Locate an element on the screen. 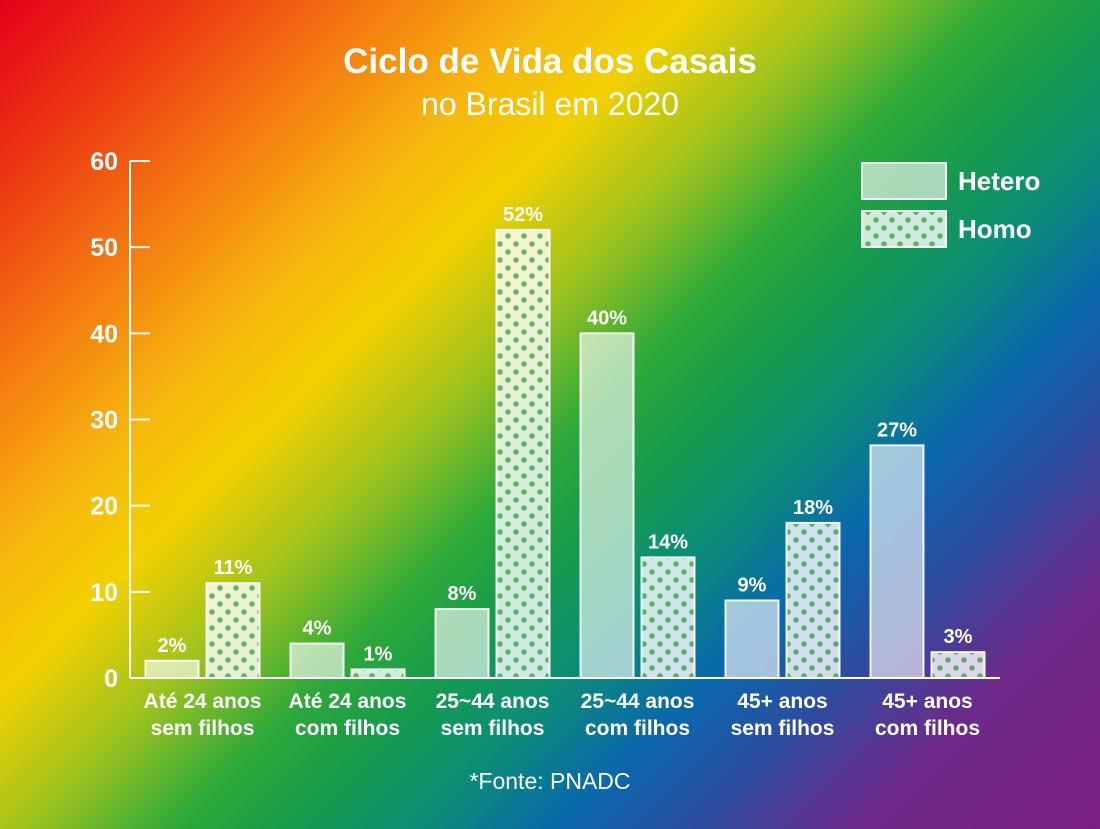  data-label-hetero: 40% is located at coordinates (607, 318).